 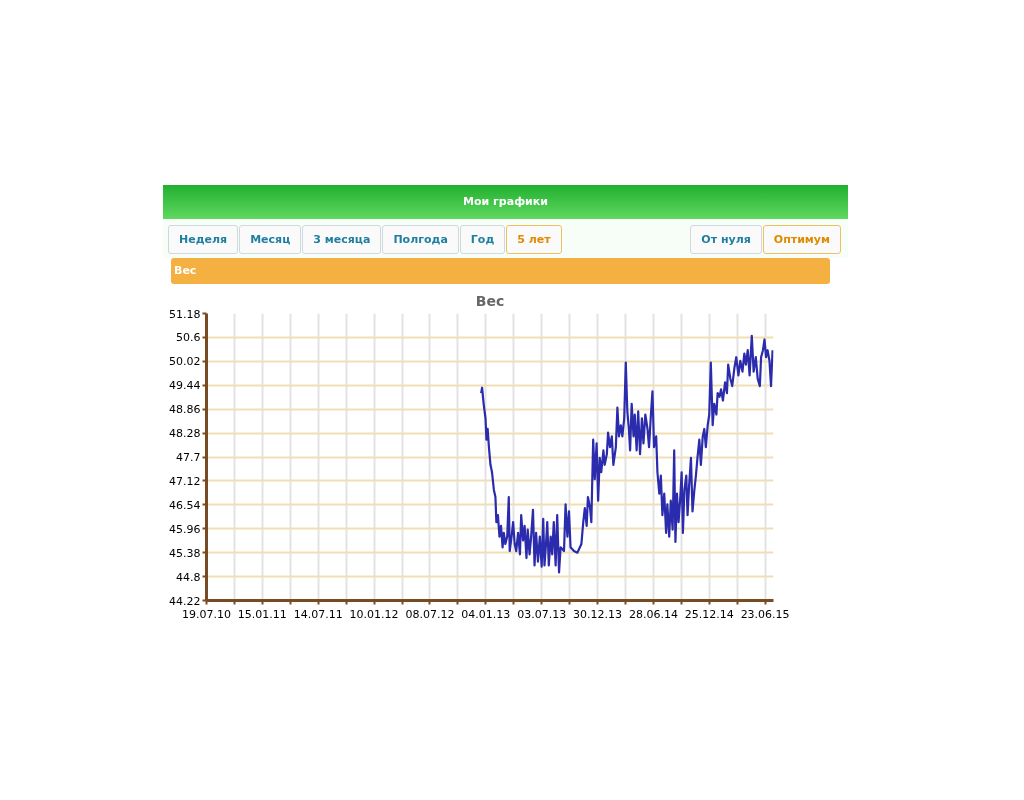 I want to click on x-tick-label: 23.06.15, so click(x=765, y=614).